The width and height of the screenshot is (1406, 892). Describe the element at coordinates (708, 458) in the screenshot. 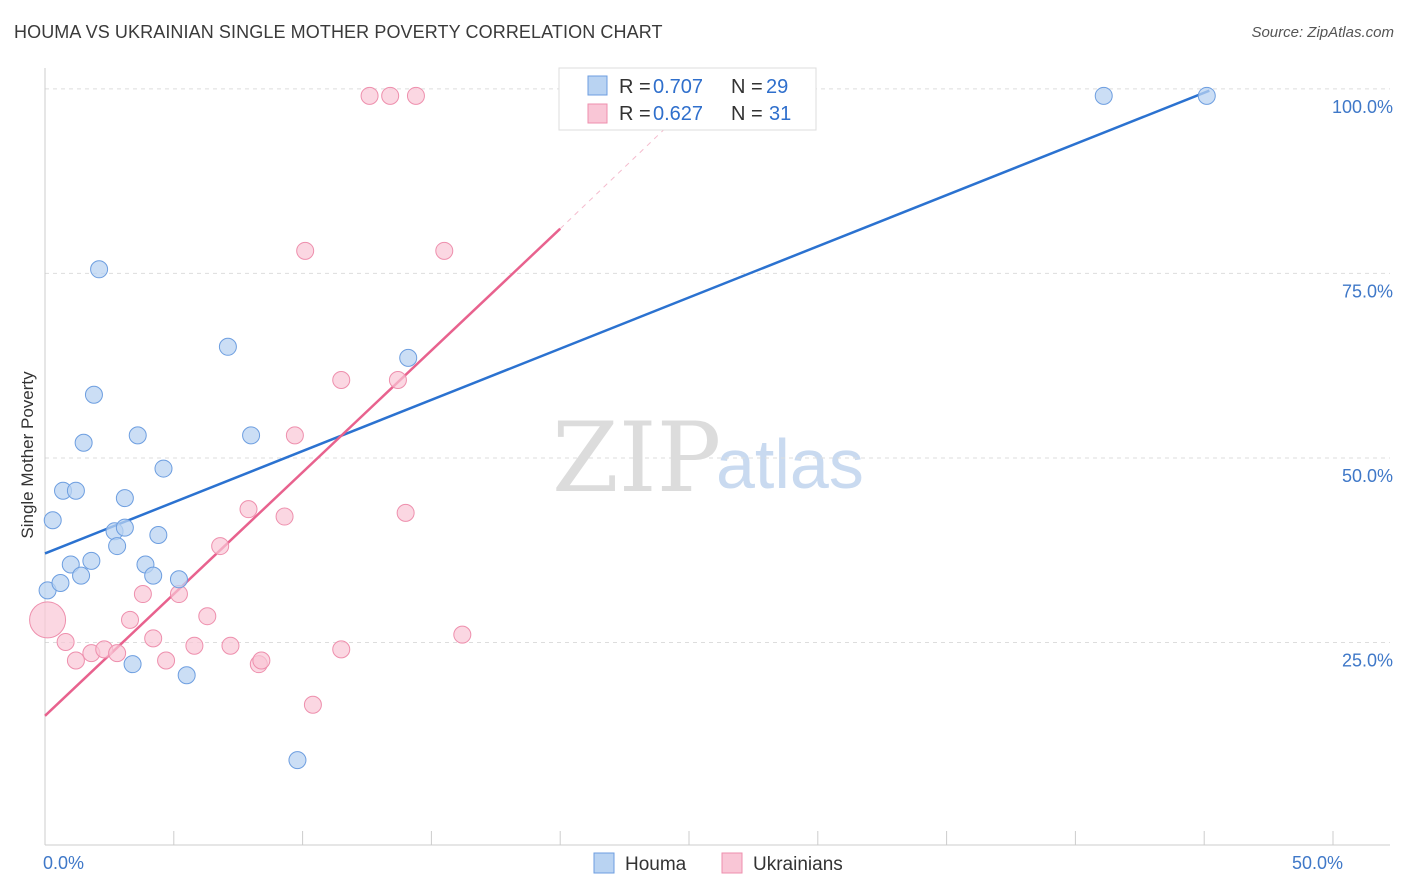

I see `watermark: ZIP atlas` at that location.